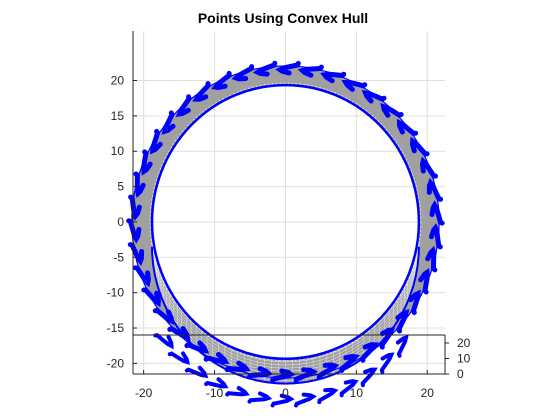 The width and height of the screenshot is (560, 420). Describe the element at coordinates (285, 393) in the screenshot. I see `x-tick-label: 0` at that location.